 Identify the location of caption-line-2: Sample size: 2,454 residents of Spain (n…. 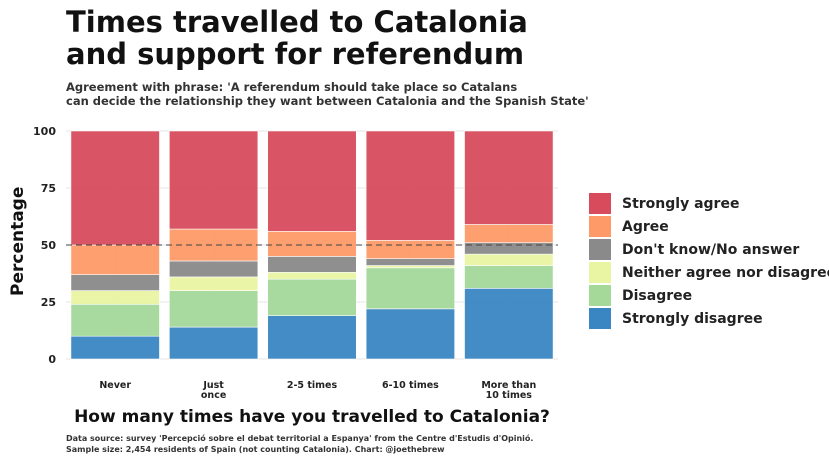
(255, 449).